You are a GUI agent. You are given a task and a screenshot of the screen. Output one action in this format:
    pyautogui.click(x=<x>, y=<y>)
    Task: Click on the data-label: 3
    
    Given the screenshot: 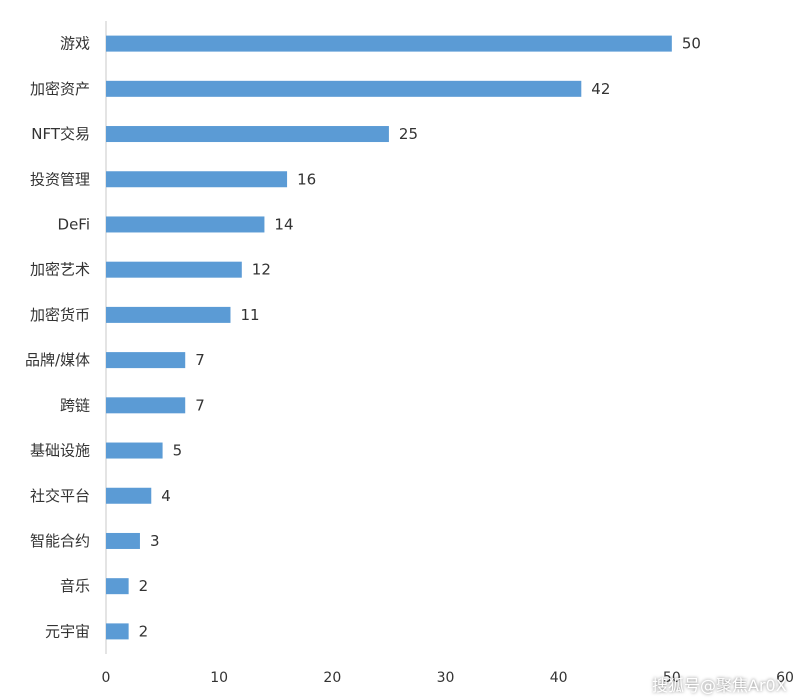 What is the action you would take?
    pyautogui.click(x=155, y=541)
    